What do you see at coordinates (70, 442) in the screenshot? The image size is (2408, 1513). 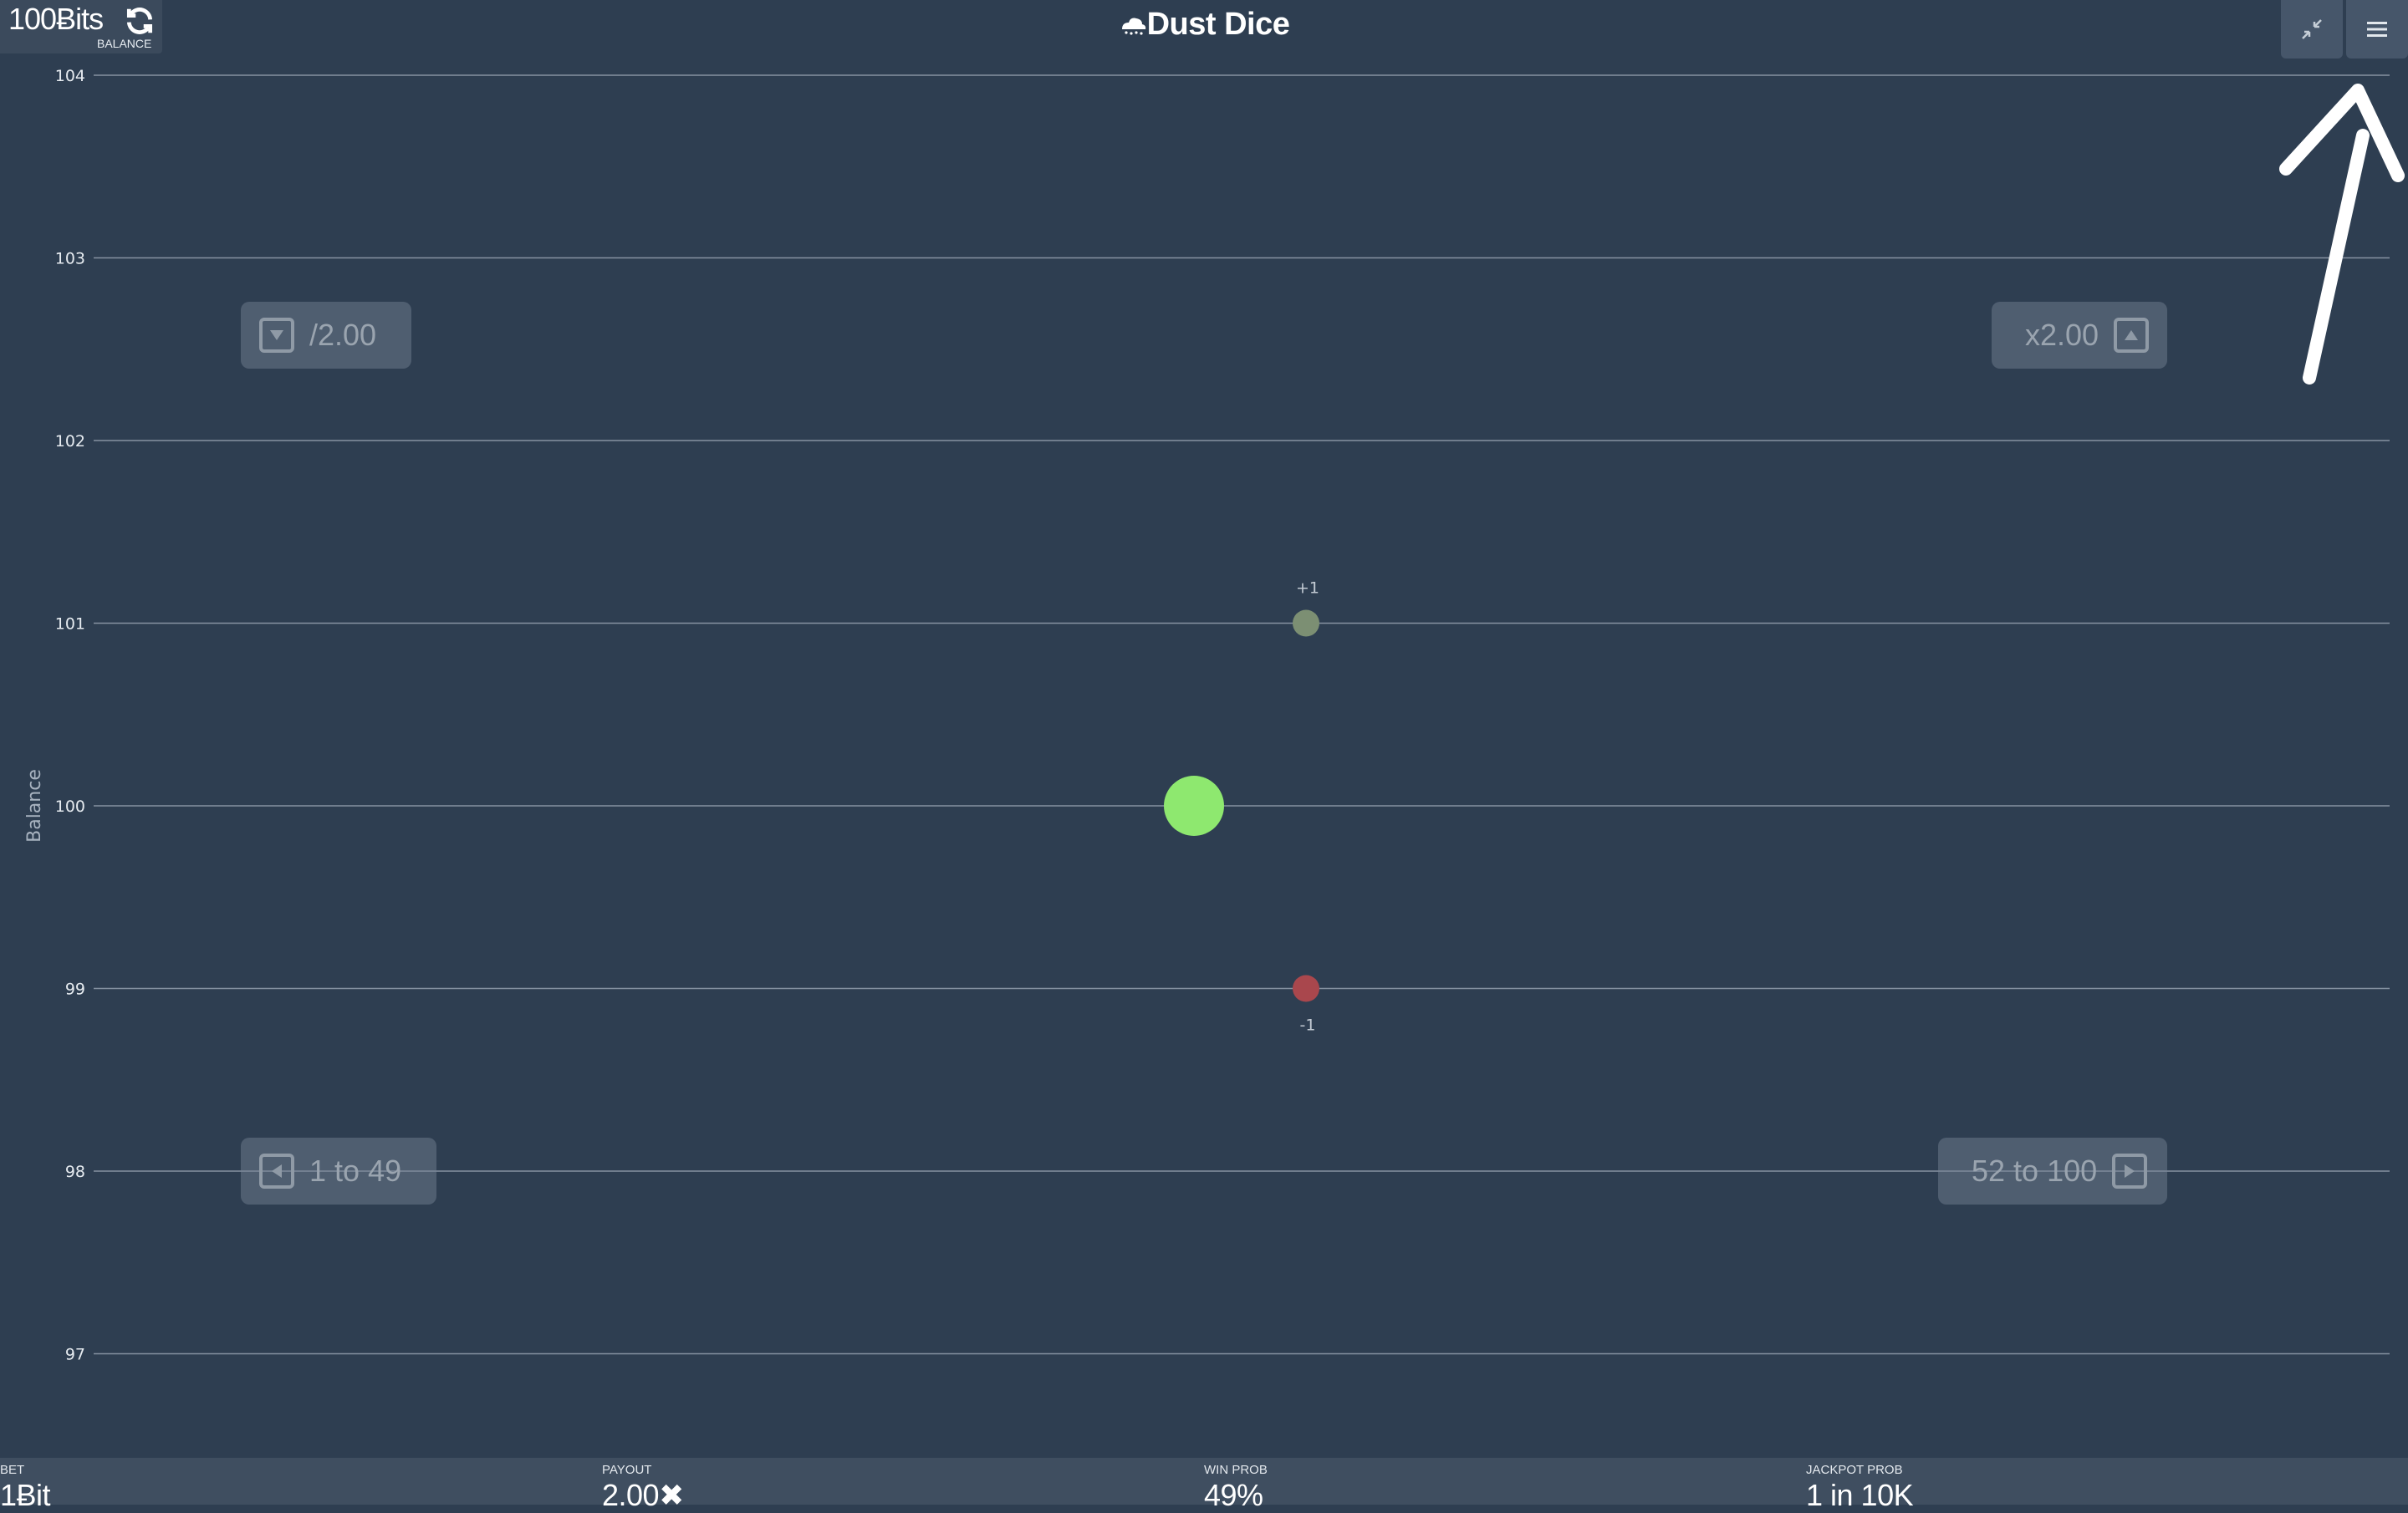 I see `y-tick-label: 102` at bounding box center [70, 442].